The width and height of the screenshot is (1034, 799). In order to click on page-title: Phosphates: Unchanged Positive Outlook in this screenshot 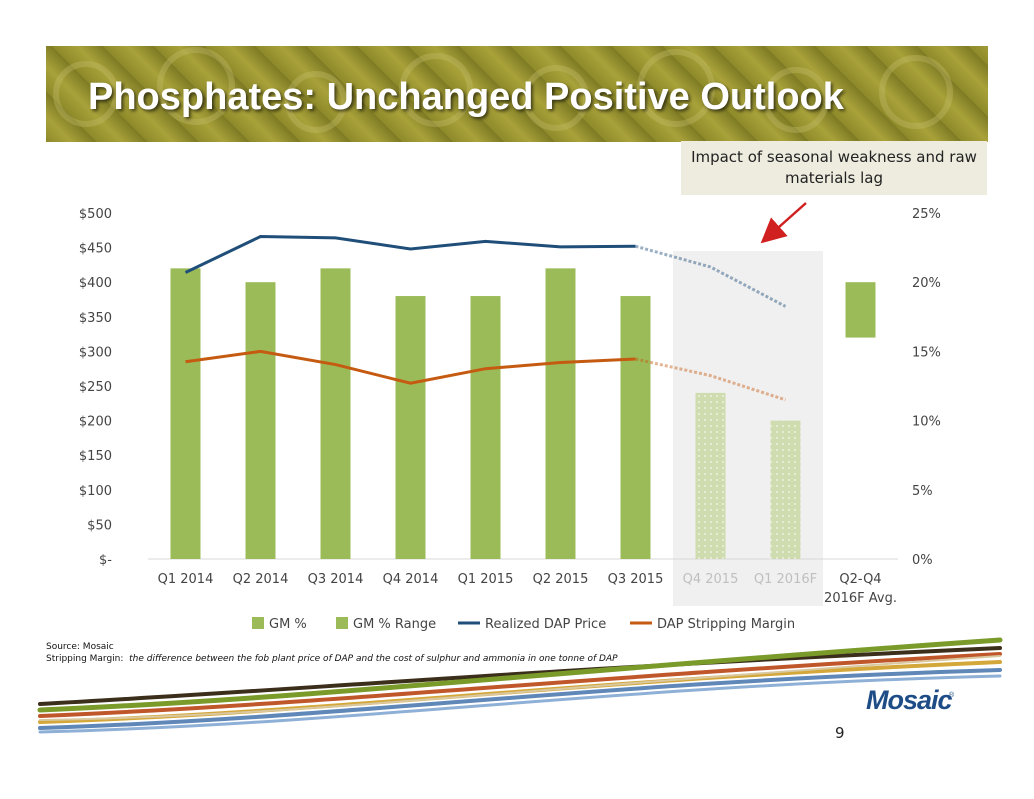, I will do `click(466, 97)`.